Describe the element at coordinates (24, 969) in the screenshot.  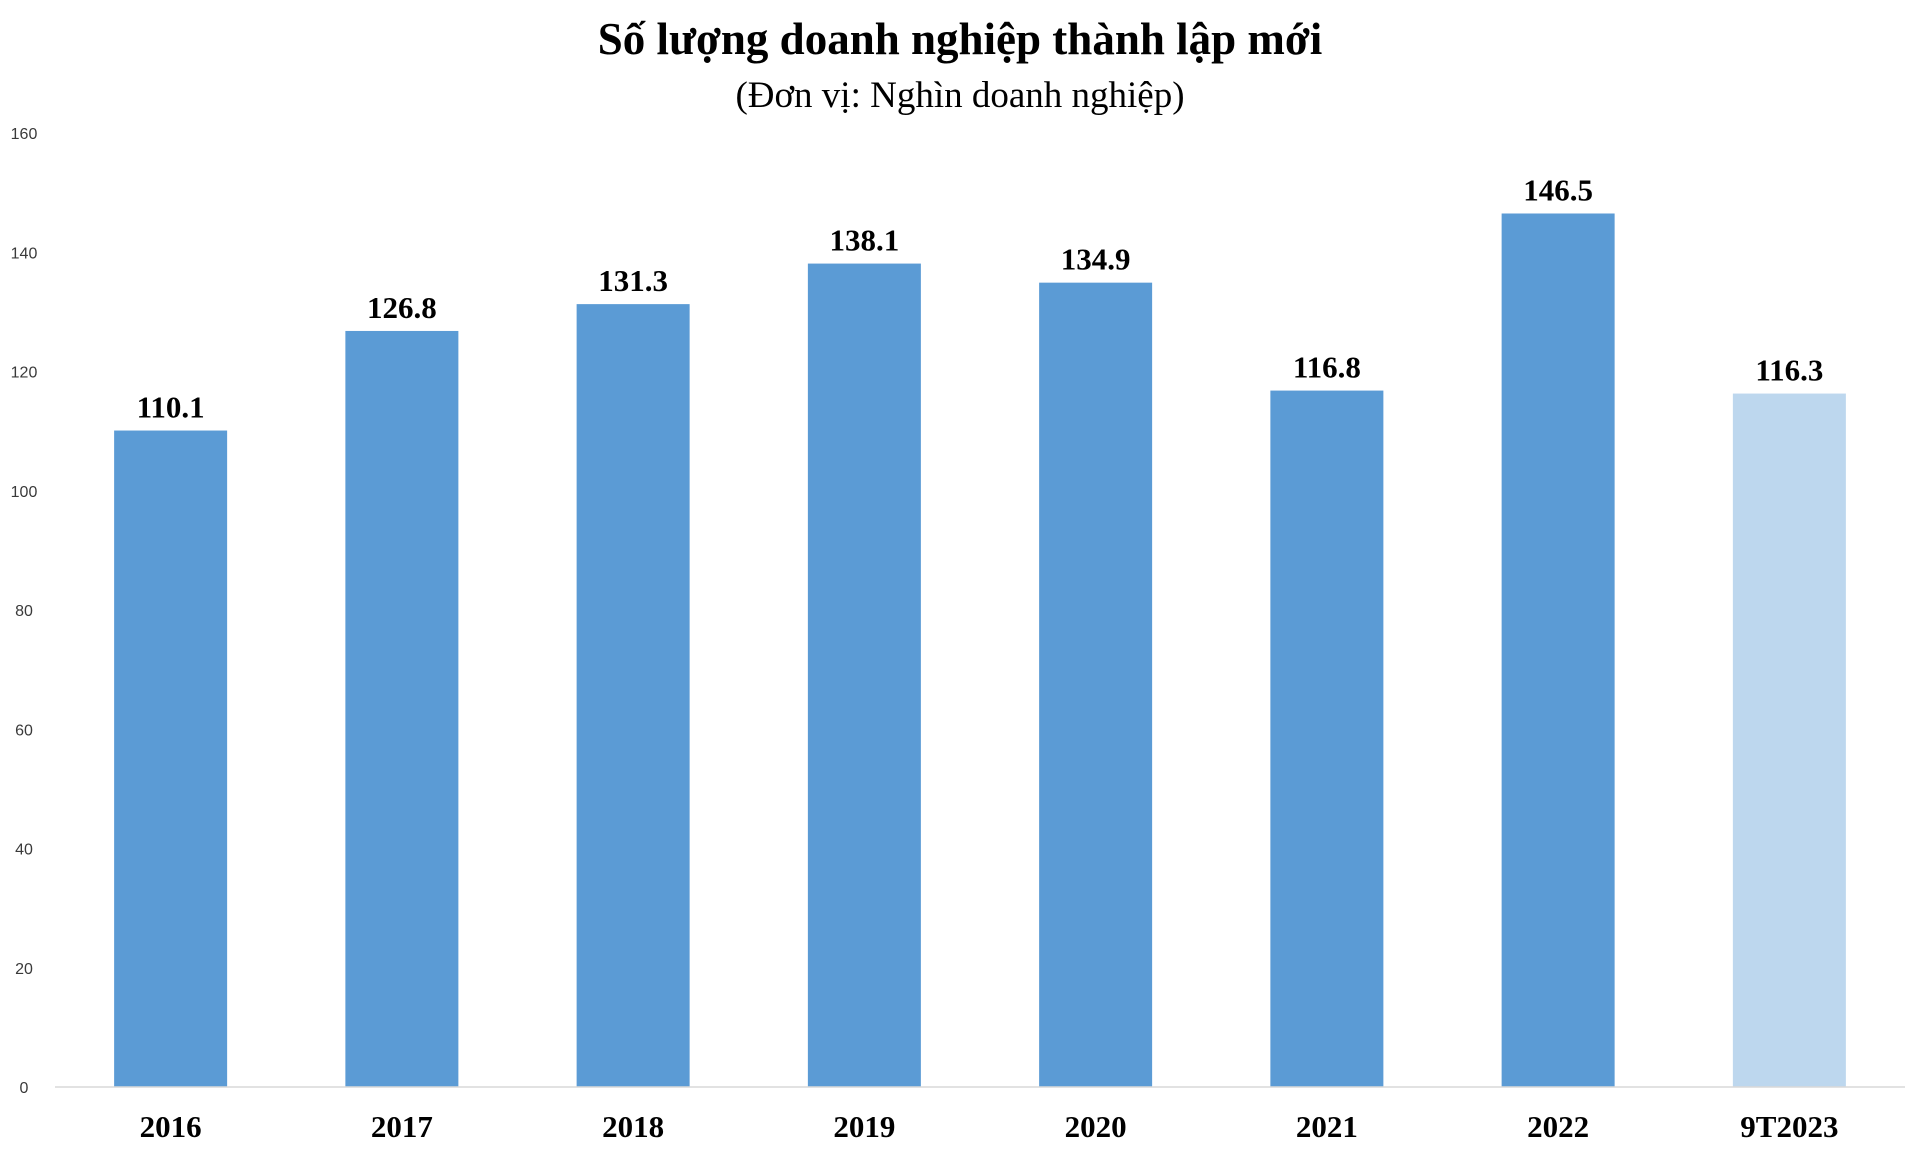
I see `y-tick-label: 20` at that location.